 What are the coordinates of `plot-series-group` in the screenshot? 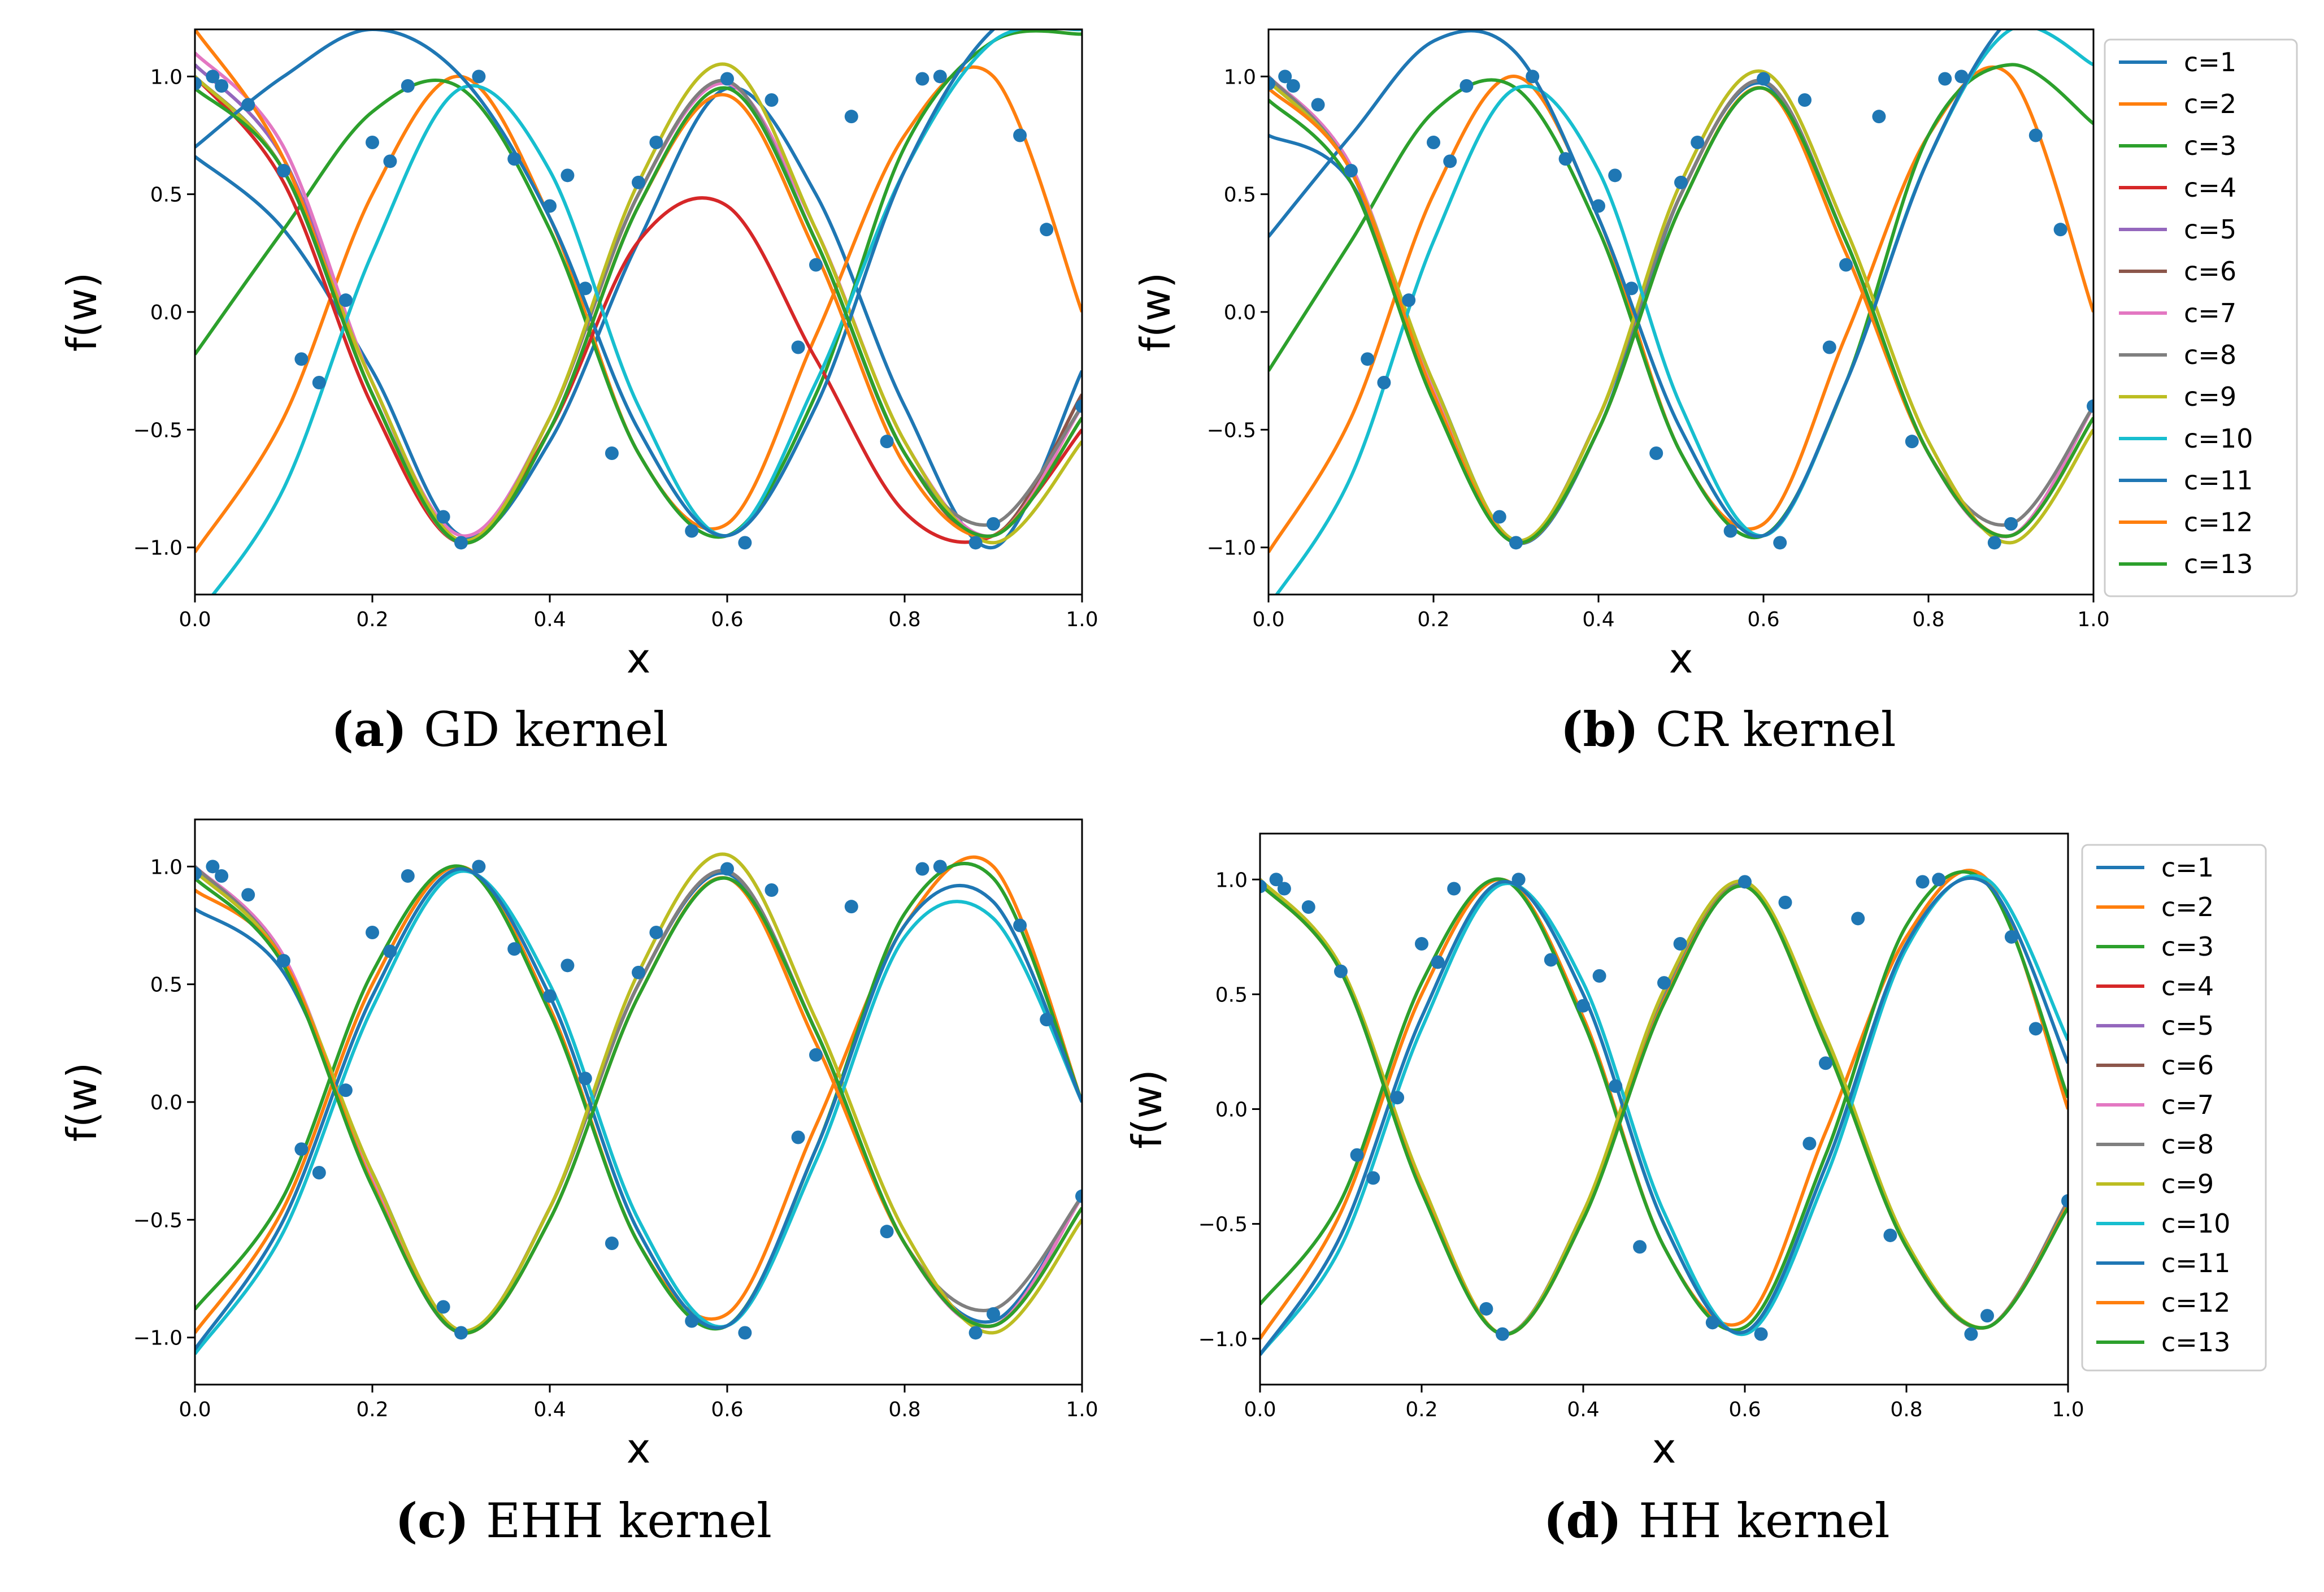 It's located at (638, 312).